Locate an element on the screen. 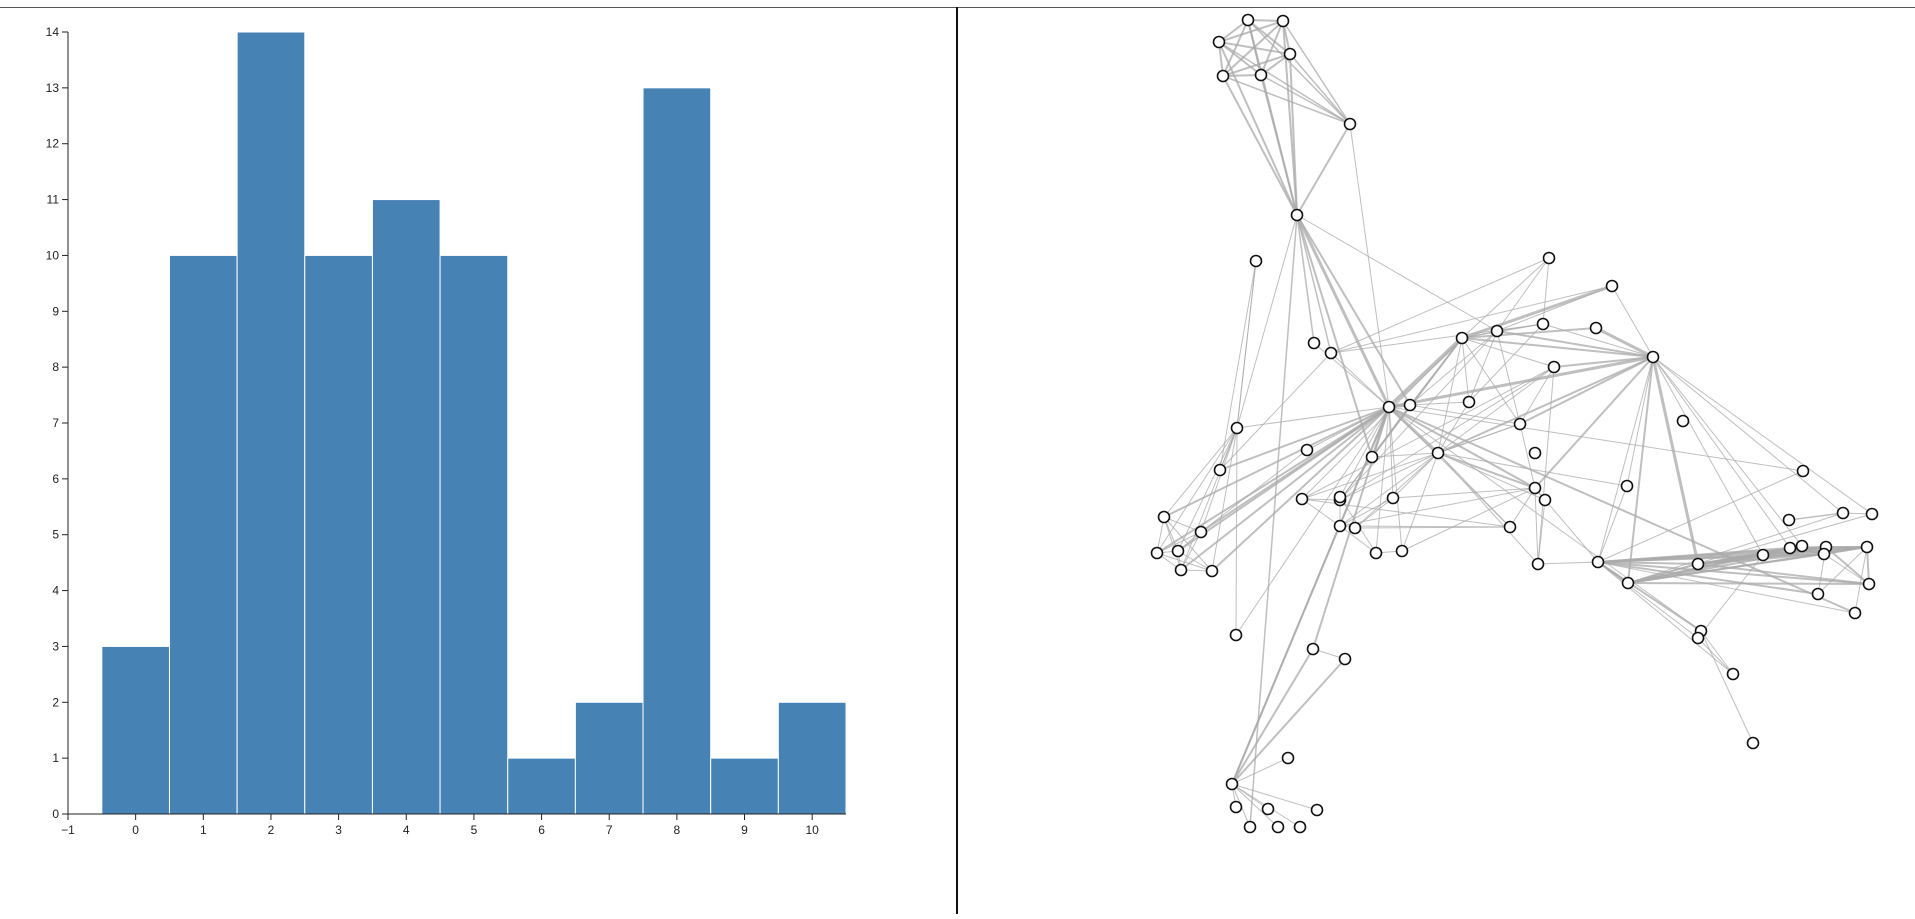 The height and width of the screenshot is (919, 1915). x-tick-label: 1 is located at coordinates (203, 830).